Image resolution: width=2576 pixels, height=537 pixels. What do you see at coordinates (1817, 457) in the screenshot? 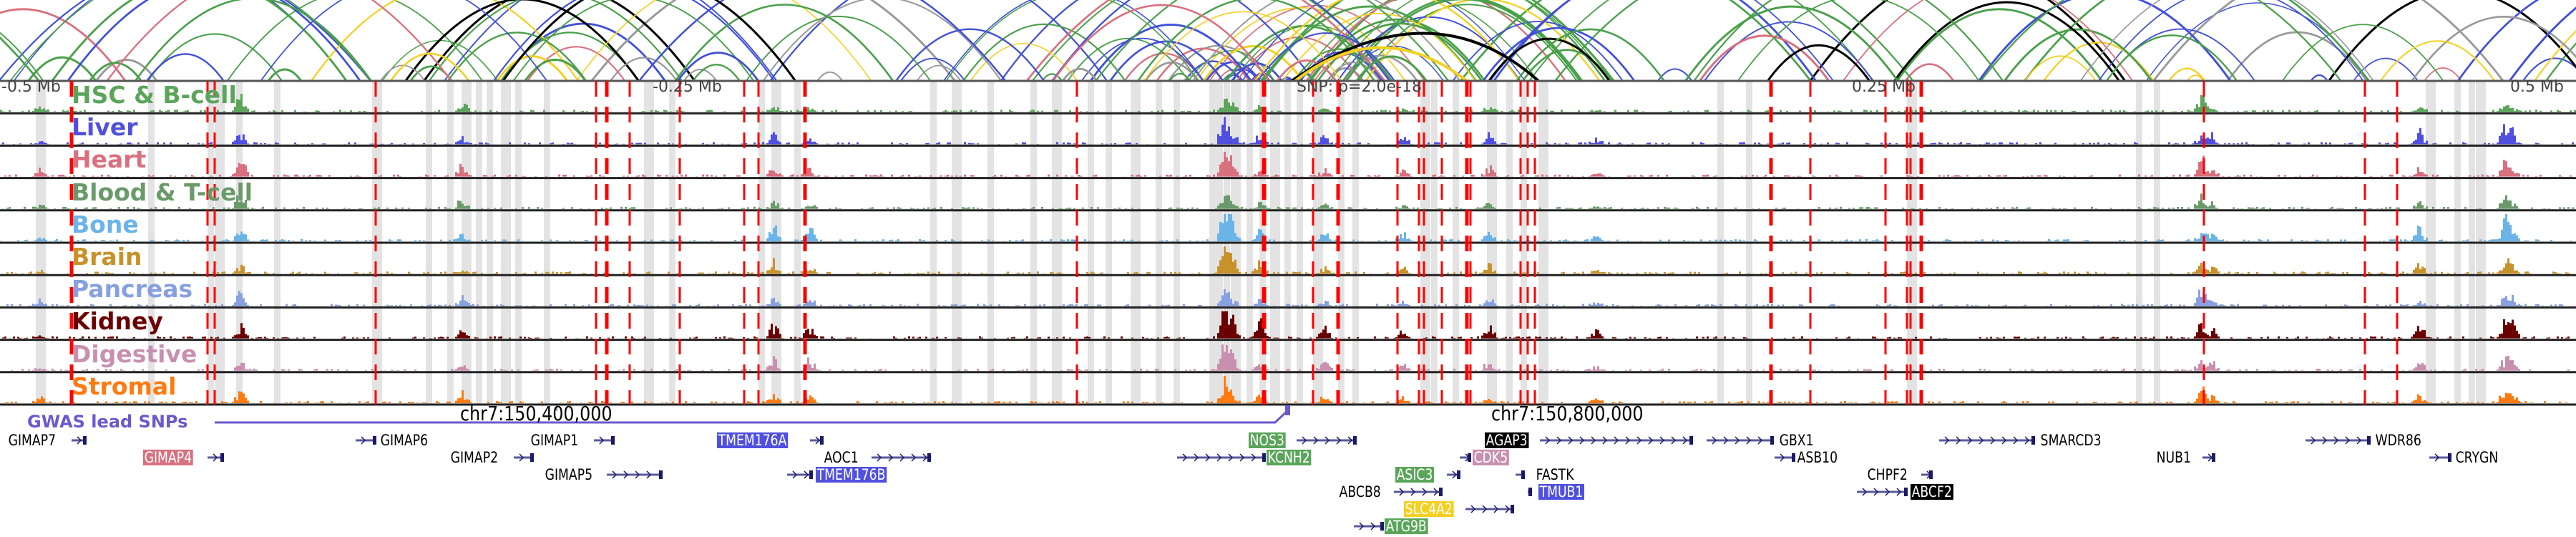
I see `gene-label: ASB10` at bounding box center [1817, 457].